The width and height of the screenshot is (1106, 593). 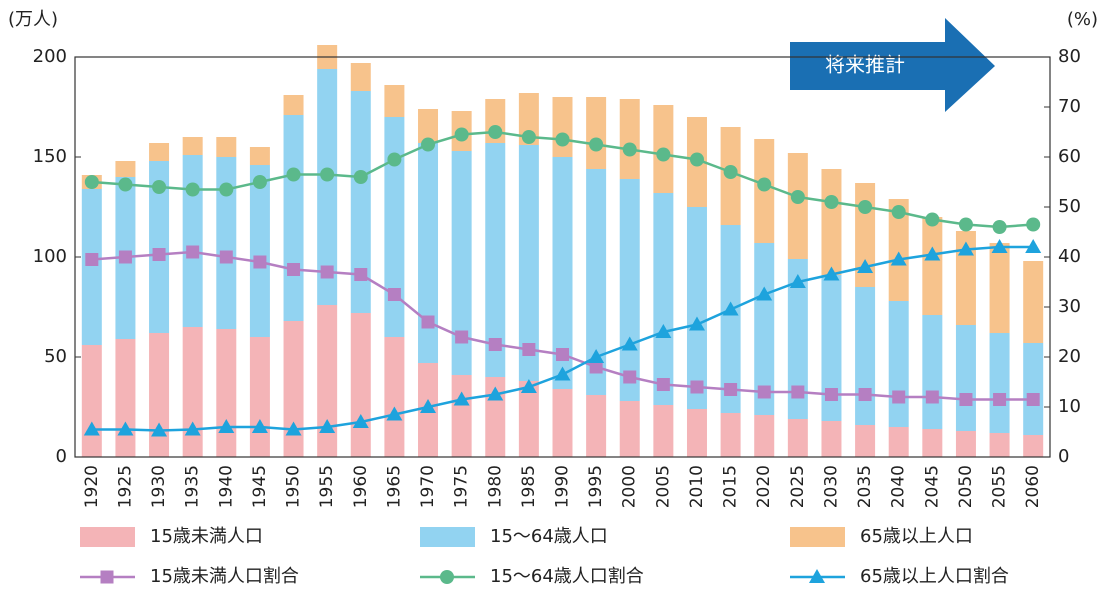 What do you see at coordinates (1069, 156) in the screenshot?
I see `y2-tick-label: 60` at bounding box center [1069, 156].